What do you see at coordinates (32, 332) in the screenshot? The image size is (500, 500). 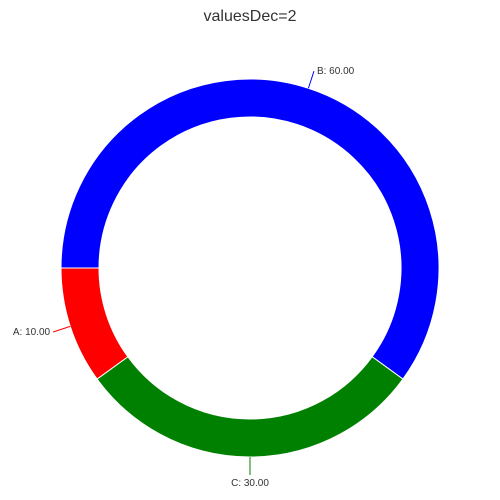 I see `slice-label-a: A: 10.00` at bounding box center [32, 332].